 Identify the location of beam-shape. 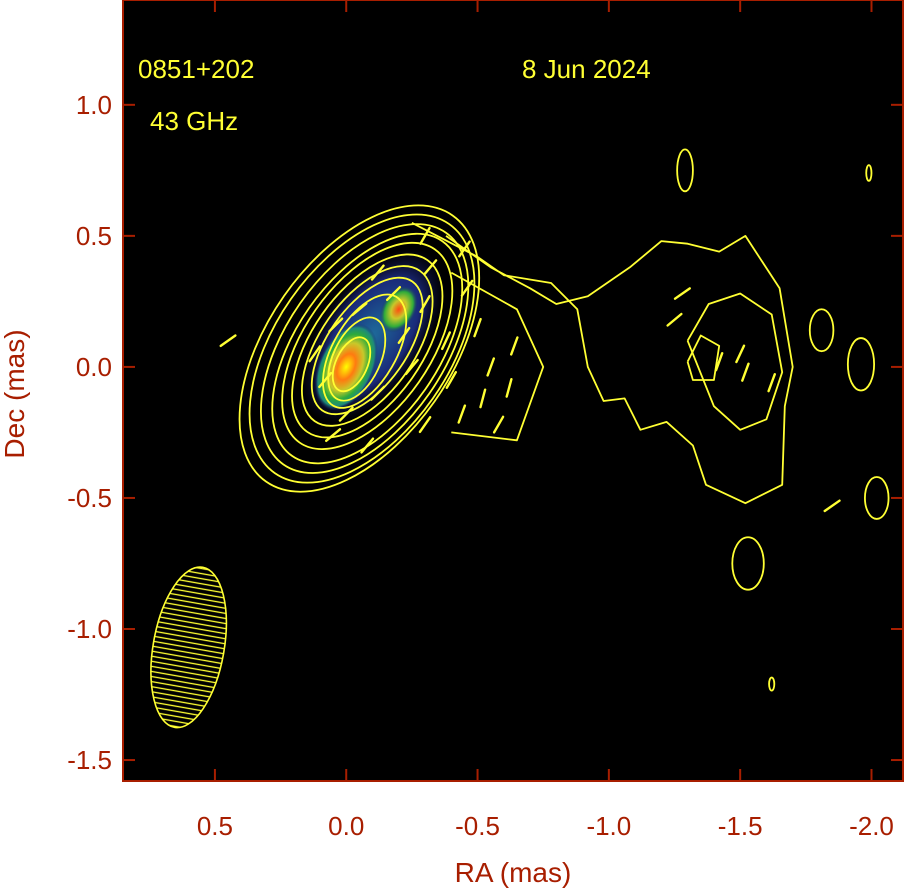
(189, 647).